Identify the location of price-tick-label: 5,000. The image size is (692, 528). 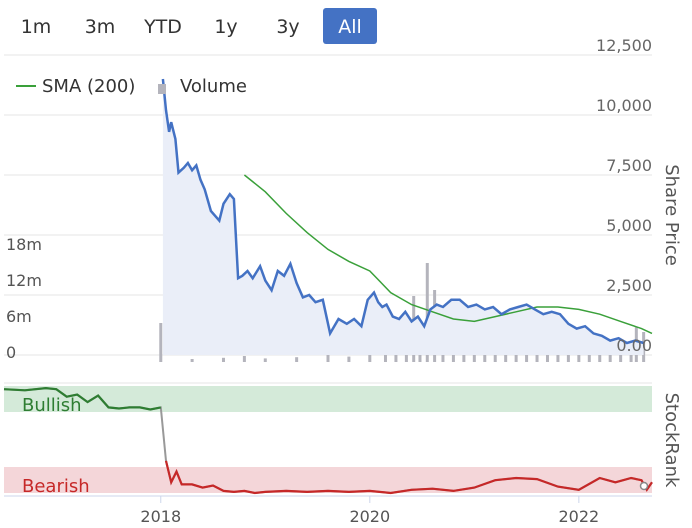
(629, 225).